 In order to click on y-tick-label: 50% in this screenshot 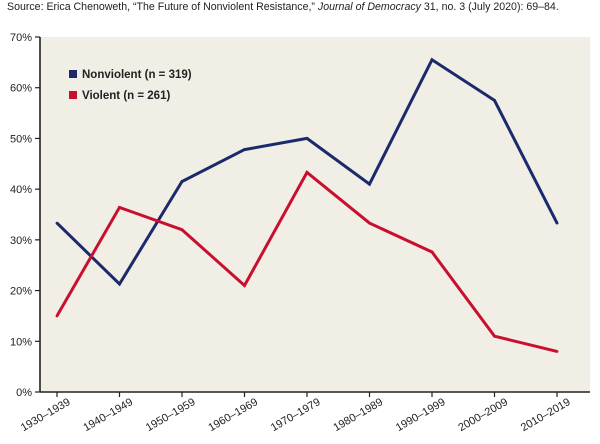, I will do `click(21, 139)`.